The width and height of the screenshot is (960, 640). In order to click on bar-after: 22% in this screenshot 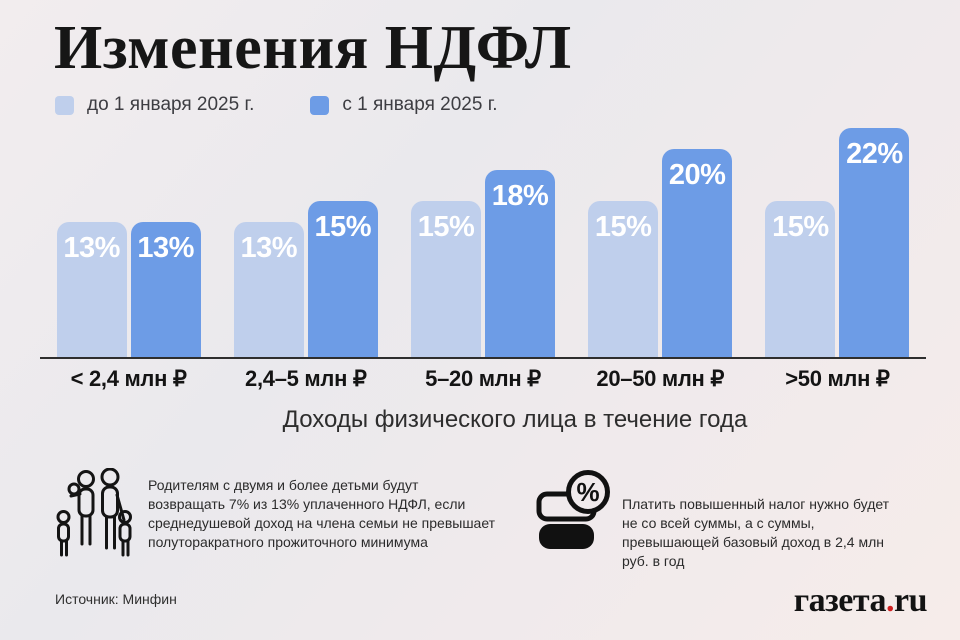, I will do `click(874, 242)`.